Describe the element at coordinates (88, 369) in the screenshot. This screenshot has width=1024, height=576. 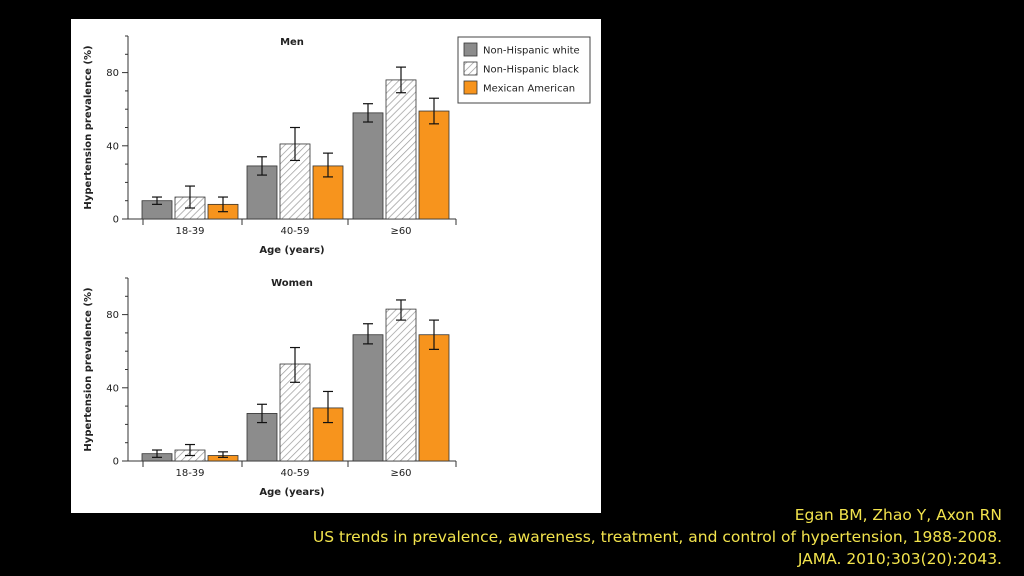
I see `women-y-axis-label: Hypertension prevalence (%)` at that location.